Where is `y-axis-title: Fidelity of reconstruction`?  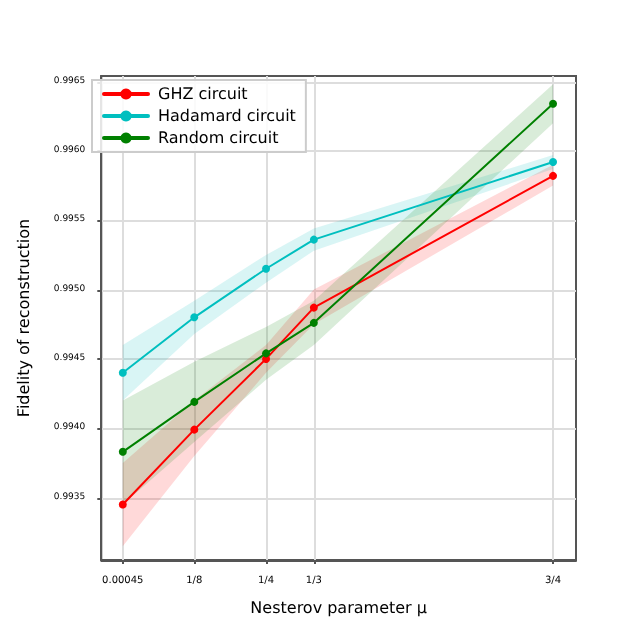
y-axis-title: Fidelity of reconstruction is located at coordinates (24, 318).